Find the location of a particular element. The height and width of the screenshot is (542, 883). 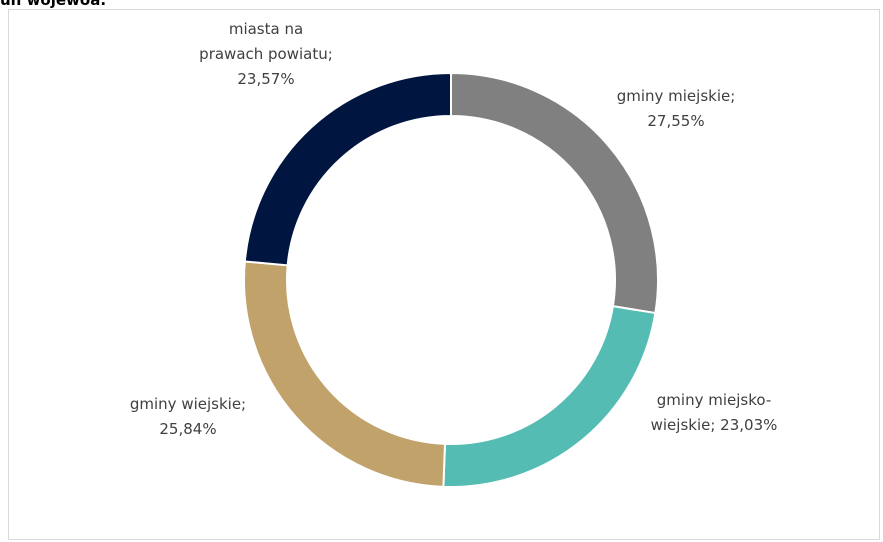

data-label-line: wiejskie; 23,03% is located at coordinates (714, 425).